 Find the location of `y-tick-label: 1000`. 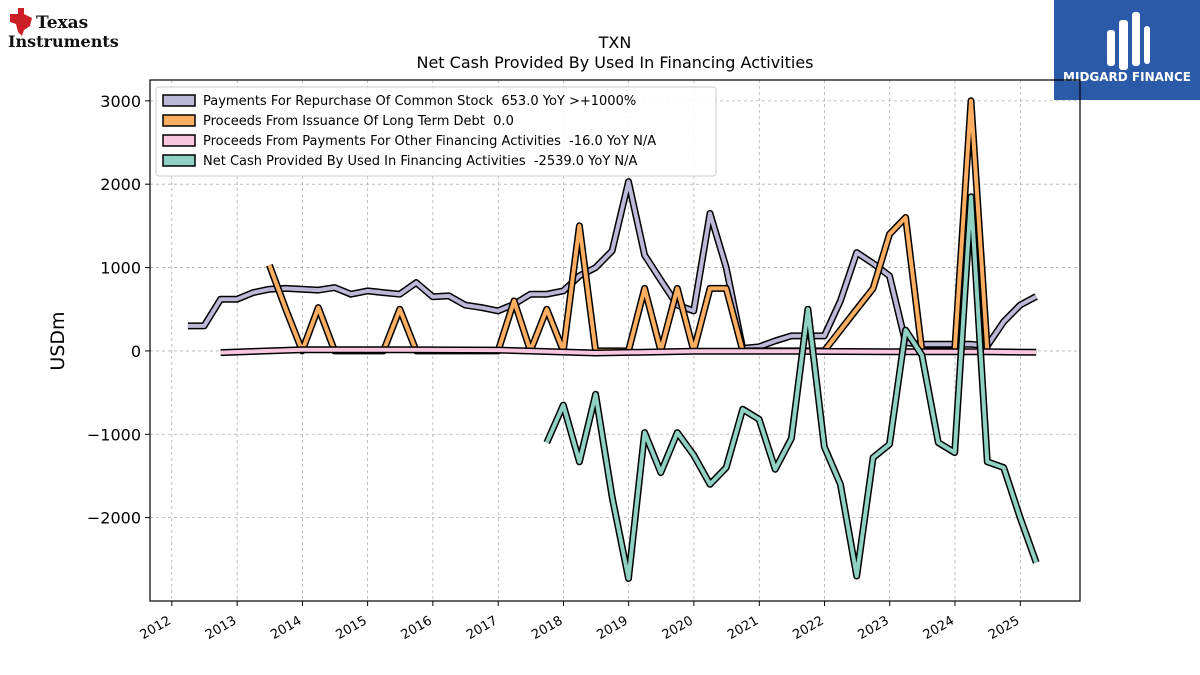

y-tick-label: 1000 is located at coordinates (120, 268).